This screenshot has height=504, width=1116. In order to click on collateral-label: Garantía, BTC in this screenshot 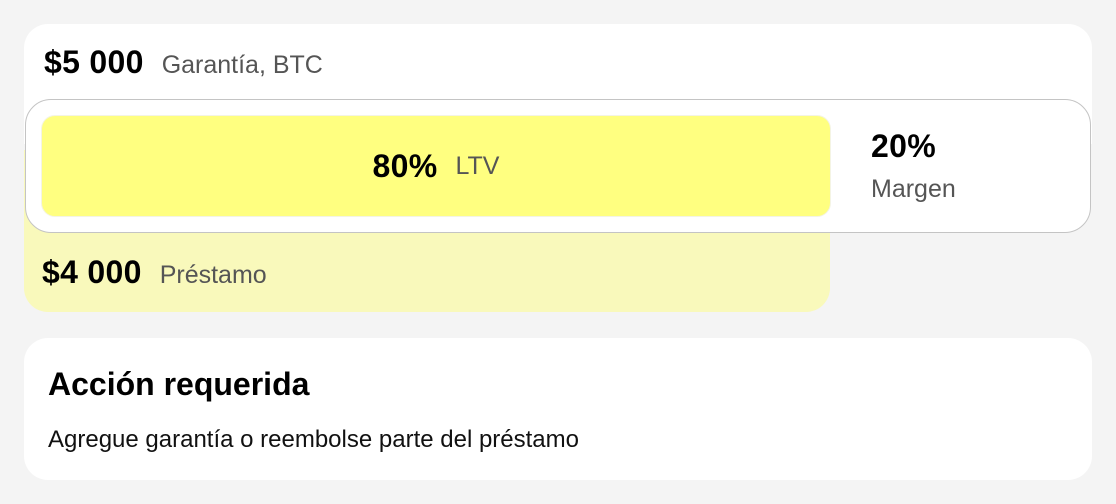, I will do `click(242, 65)`.